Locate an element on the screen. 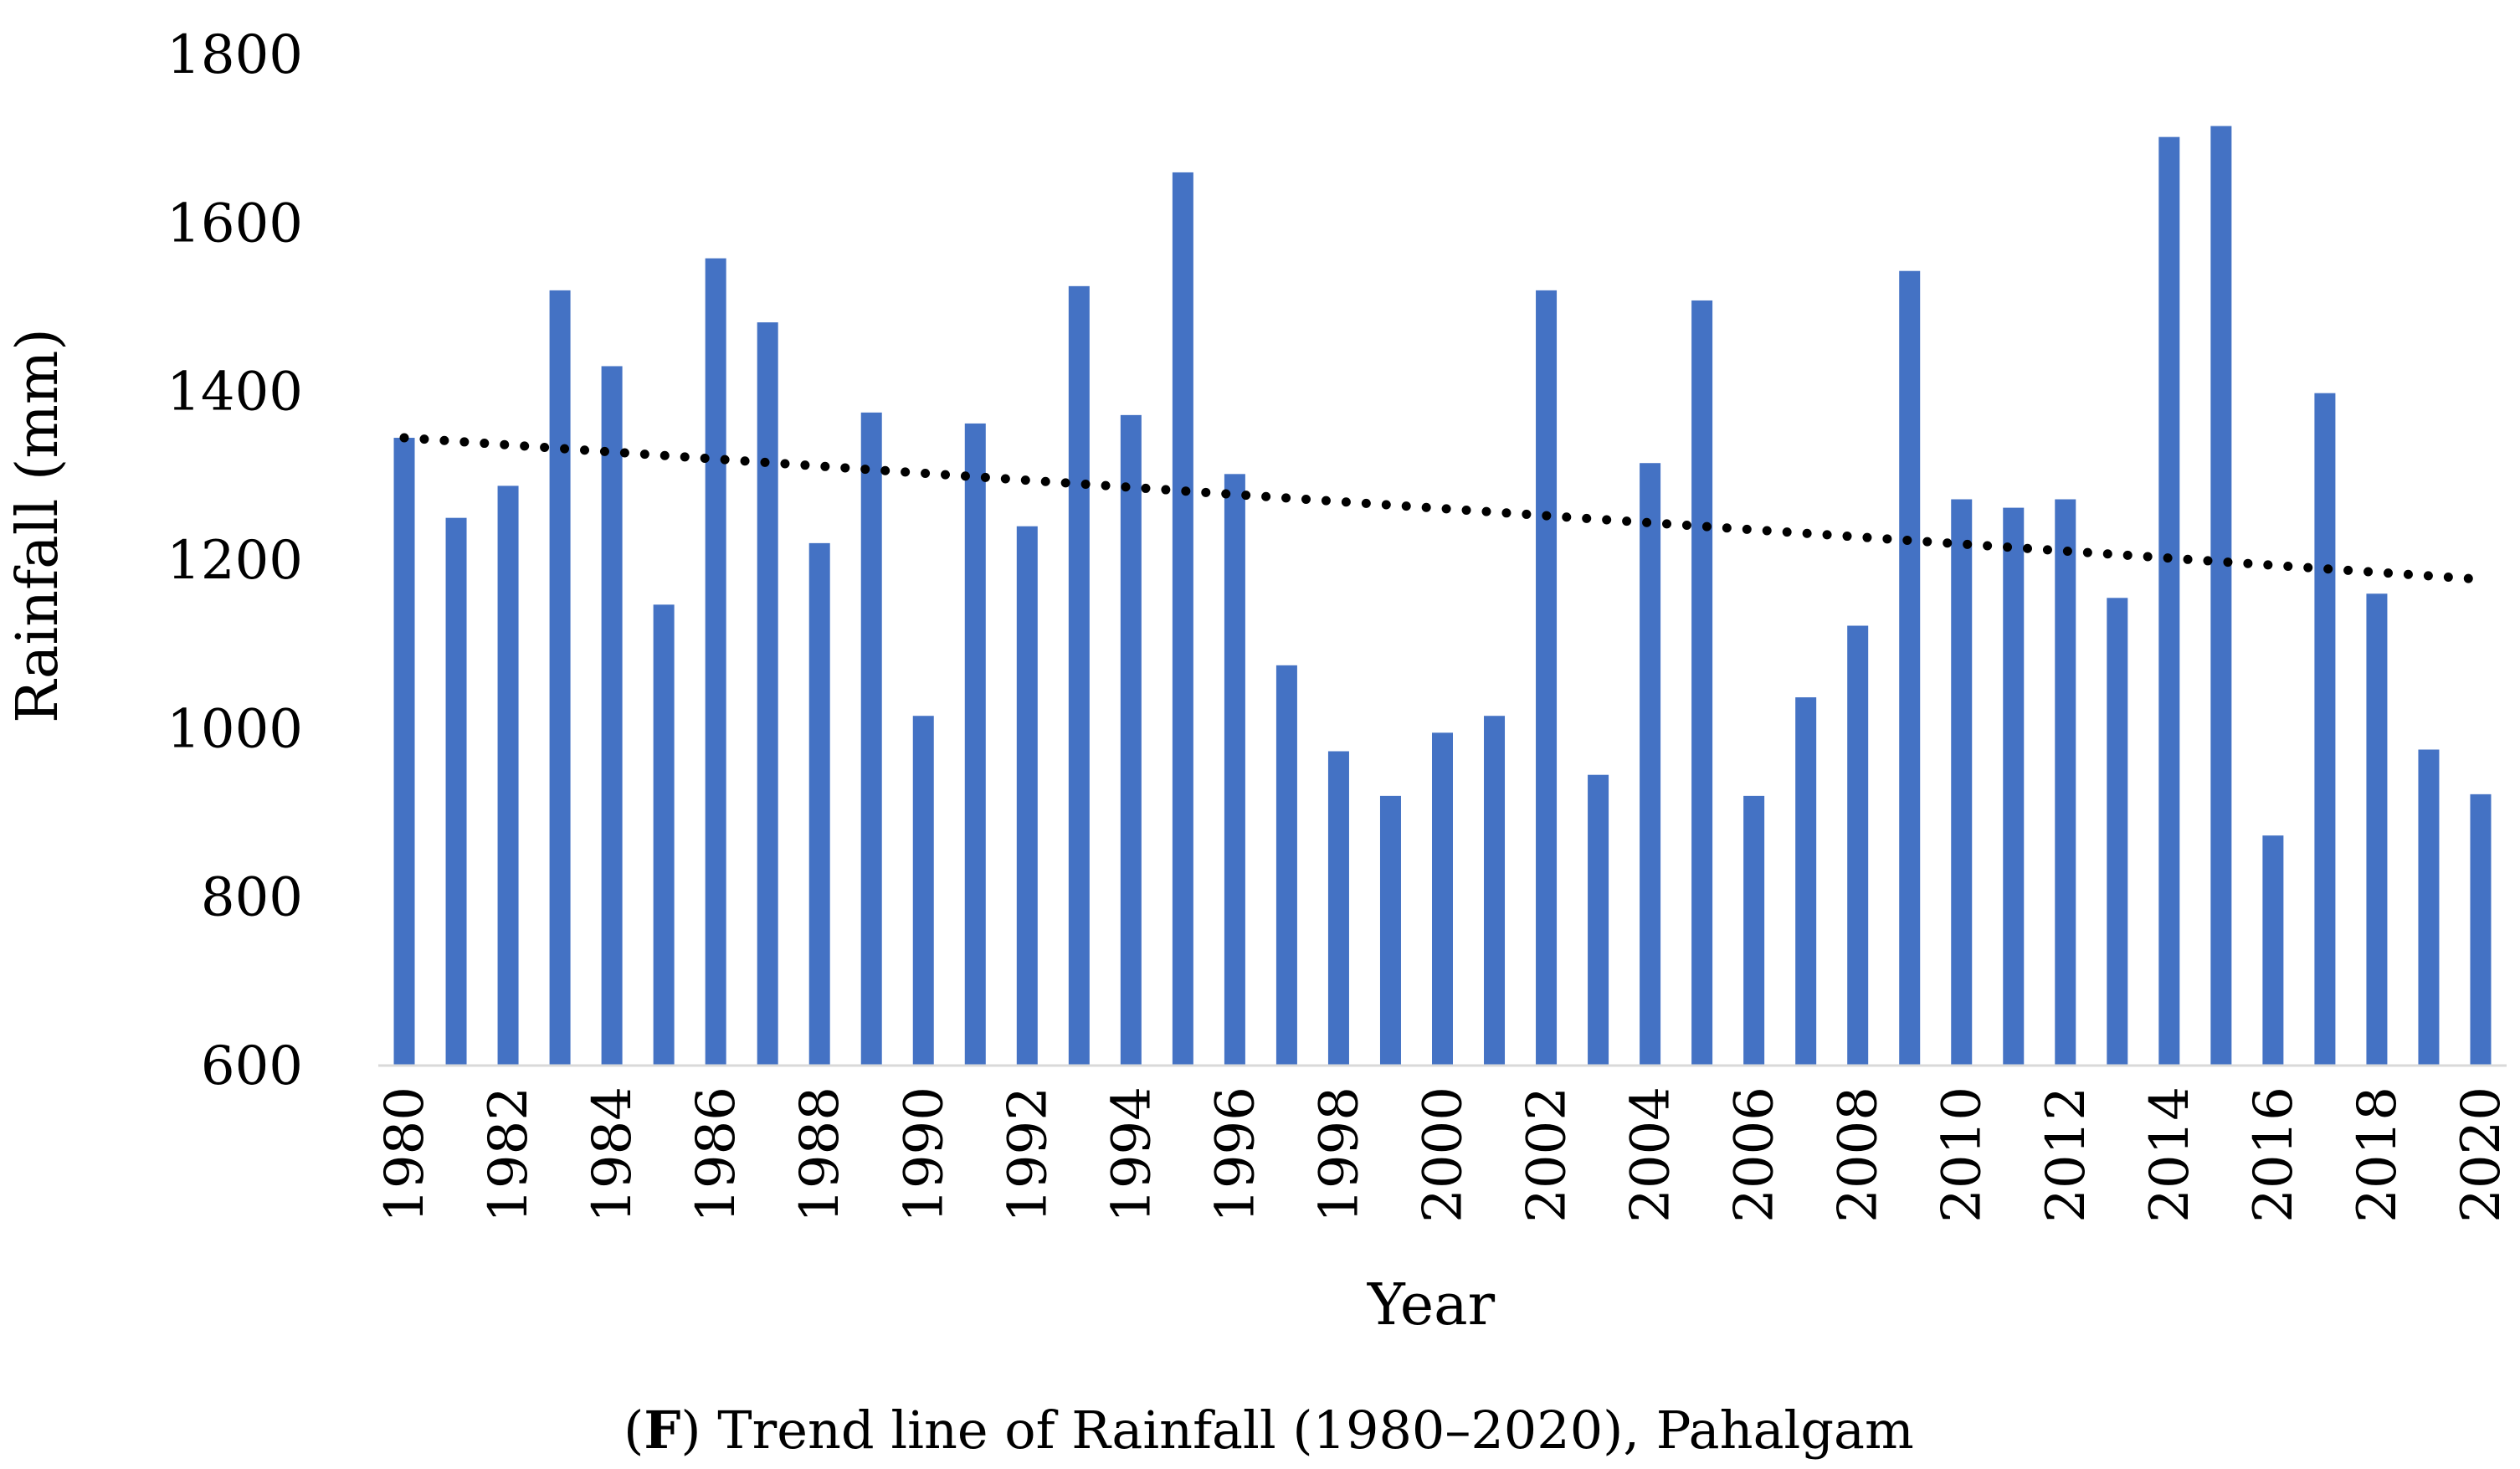  bar-1990 is located at coordinates (923, 891).